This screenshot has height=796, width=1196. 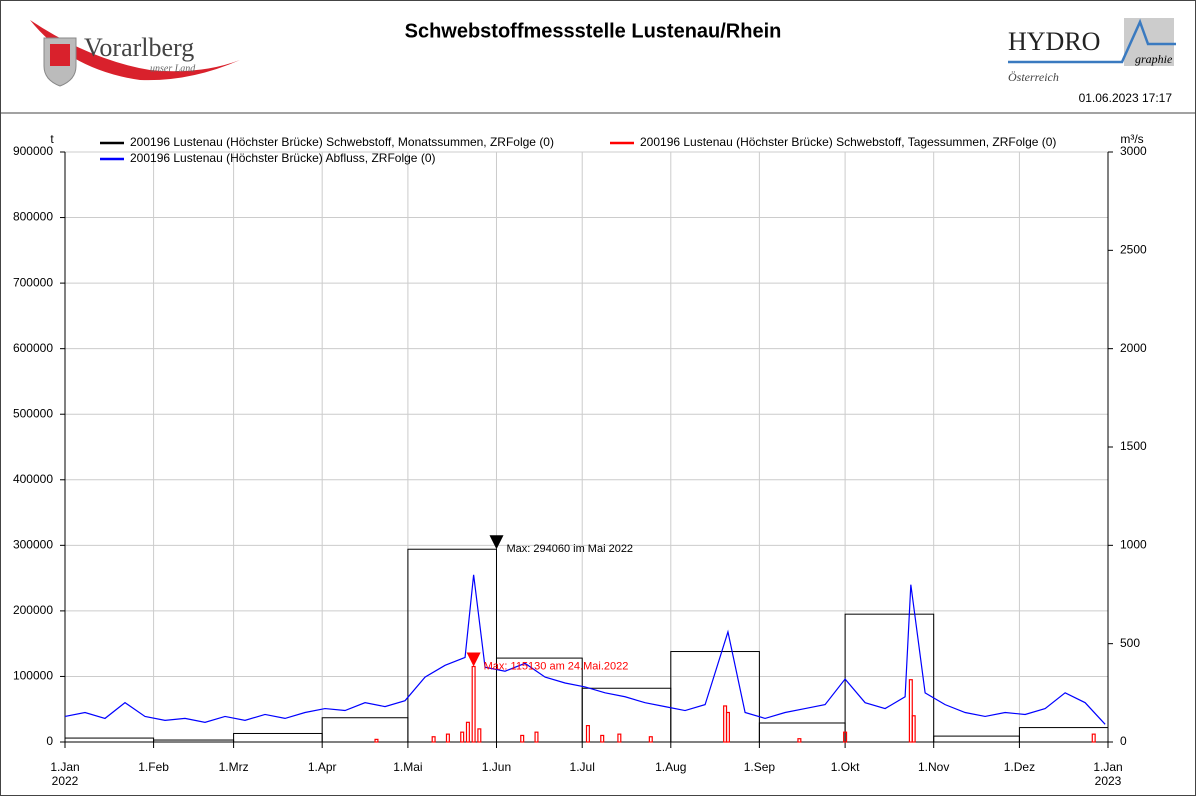 What do you see at coordinates (496, 767) in the screenshot?
I see `x-tick-label: 1.Jun` at bounding box center [496, 767].